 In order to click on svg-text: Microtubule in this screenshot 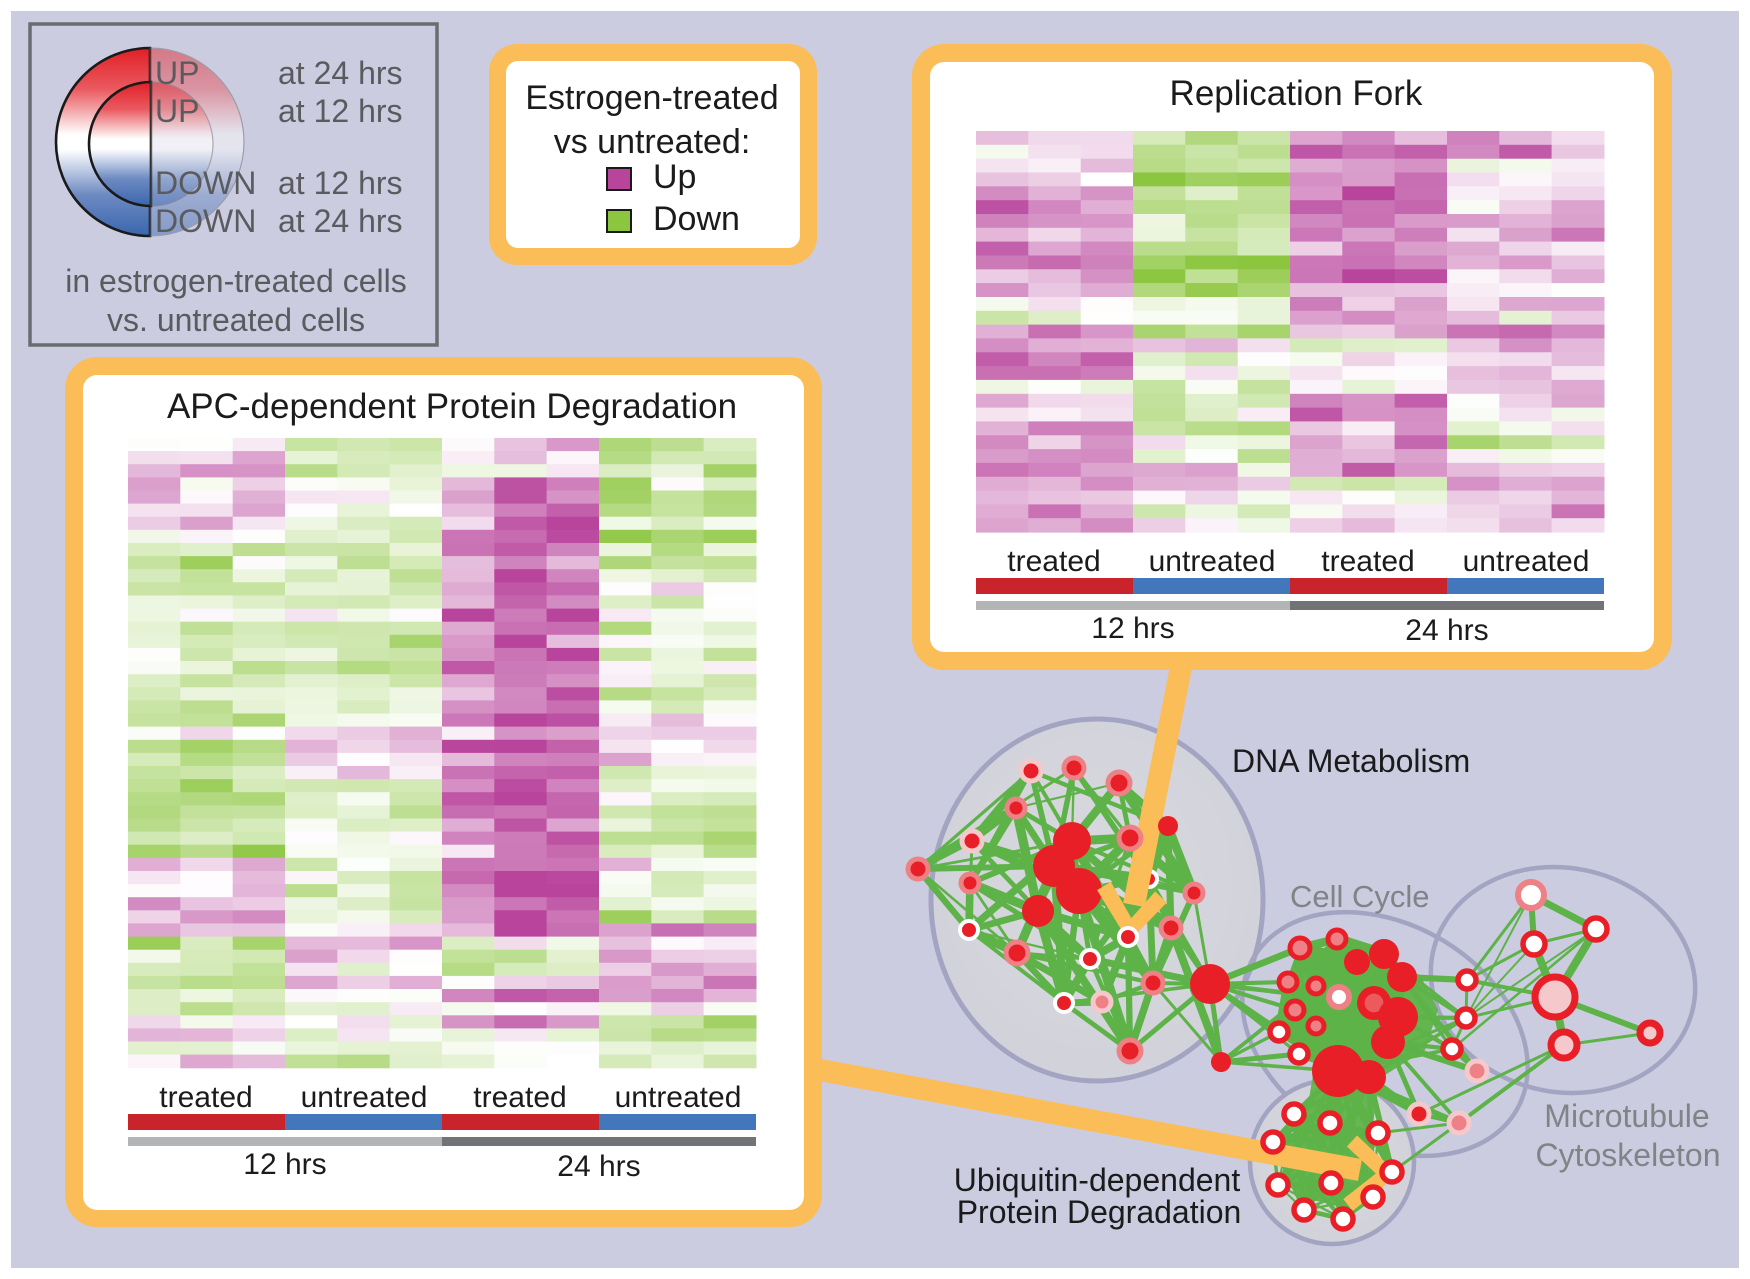, I will do `click(1626, 1116)`.